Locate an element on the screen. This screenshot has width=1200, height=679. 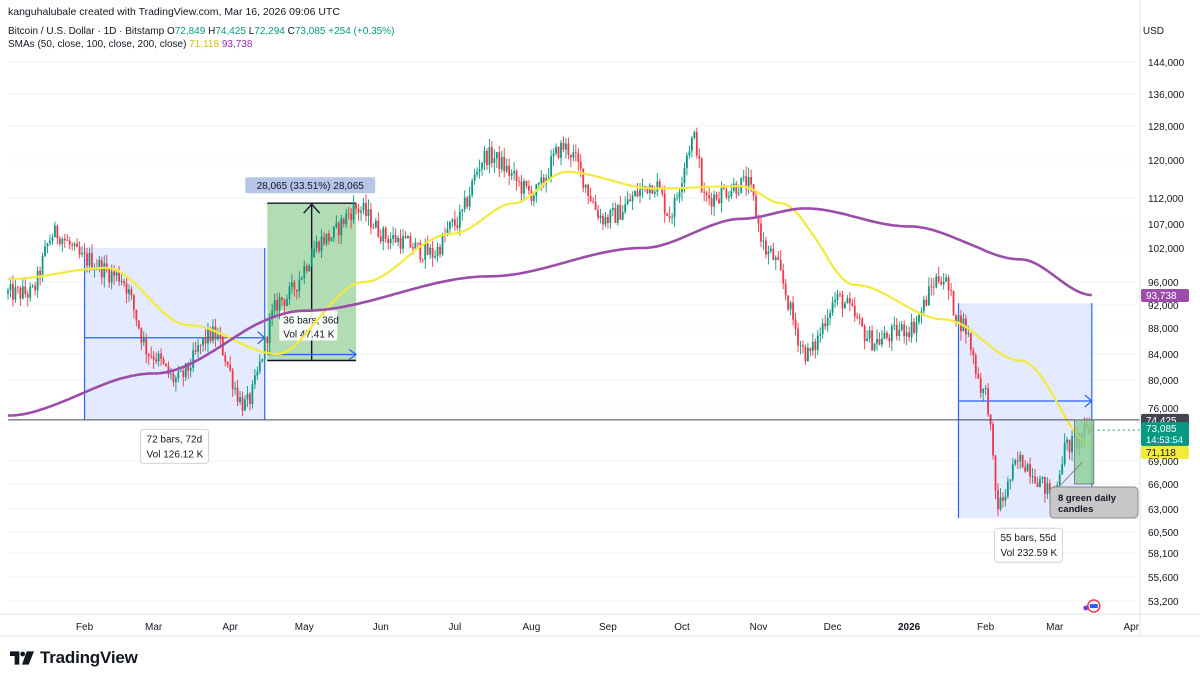
currency-label: USD is located at coordinates (1153, 31).